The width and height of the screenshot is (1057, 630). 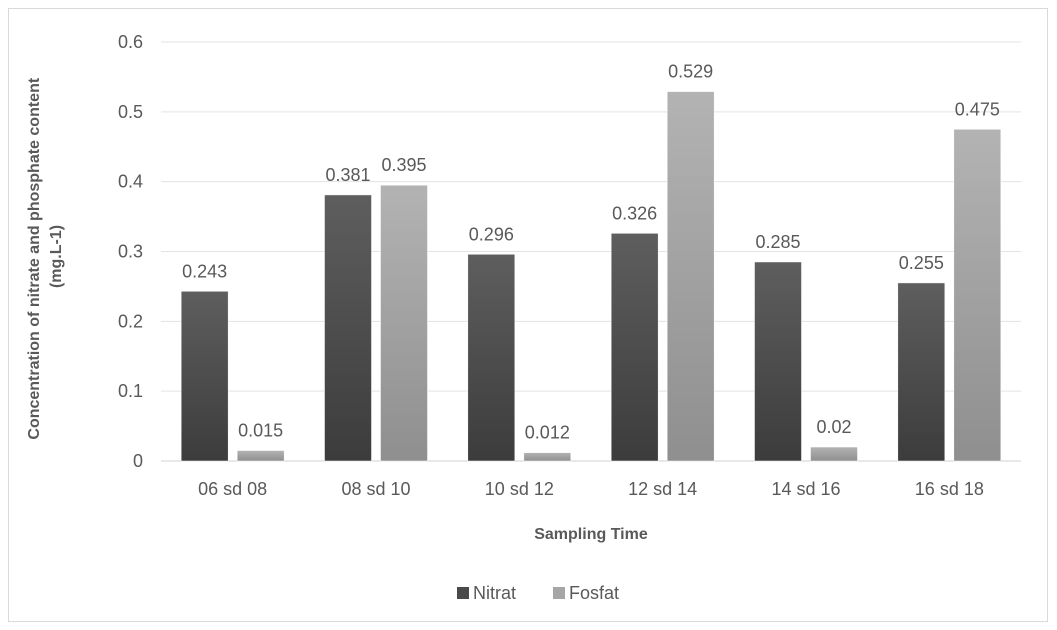 What do you see at coordinates (375, 489) in the screenshot?
I see `x-tick-label: 08 sd 10` at bounding box center [375, 489].